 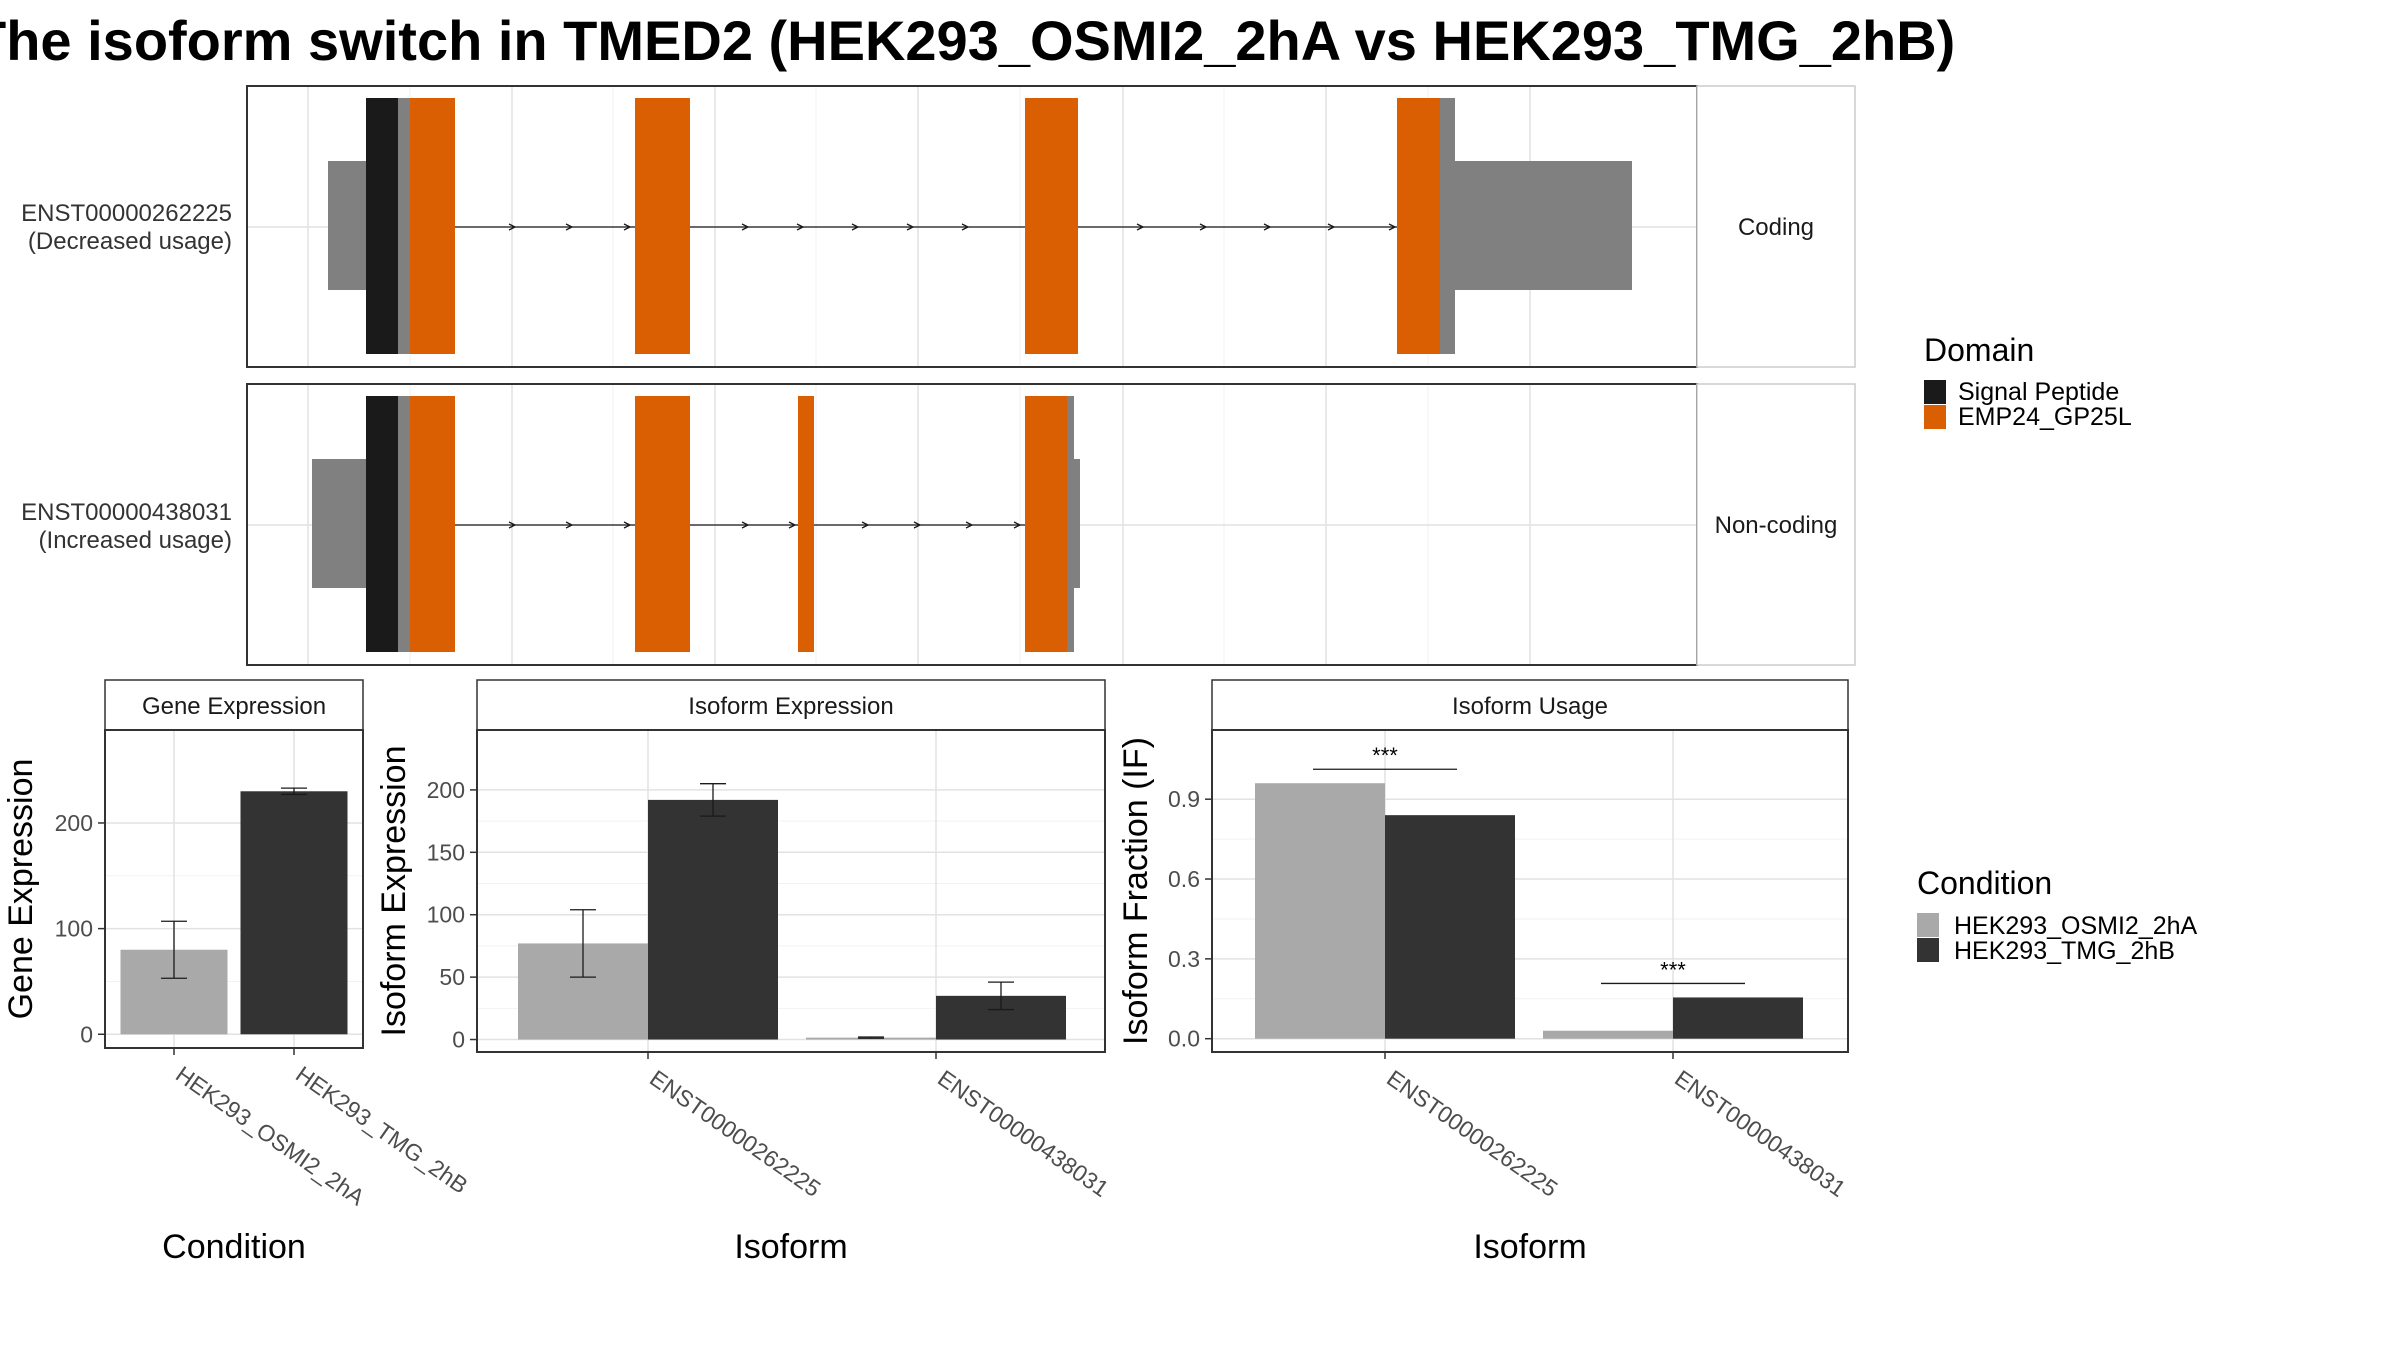 What do you see at coordinates (1928, 950) in the screenshot?
I see `legend-swatch-condition-b` at bounding box center [1928, 950].